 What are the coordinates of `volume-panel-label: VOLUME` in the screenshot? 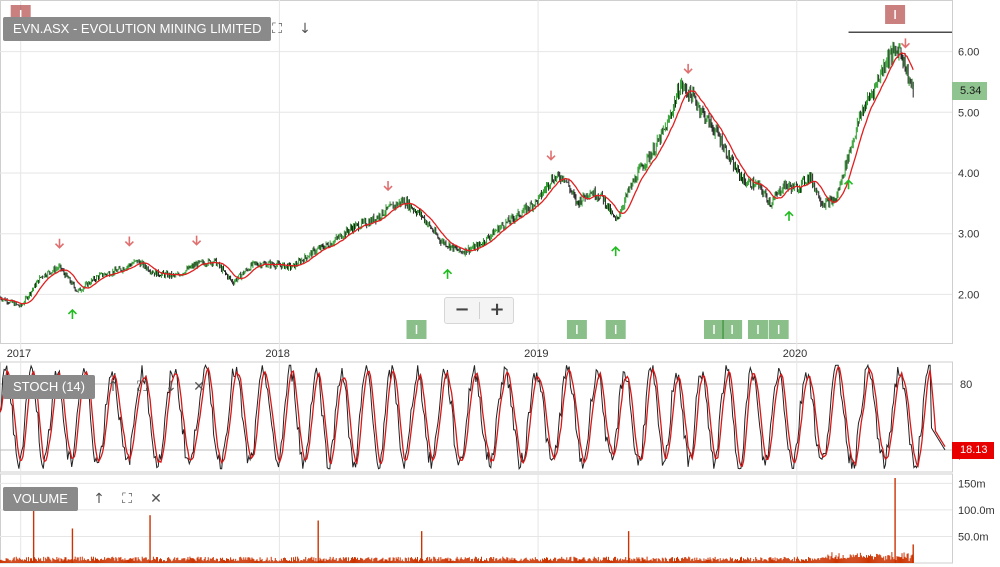 It's located at (40, 499).